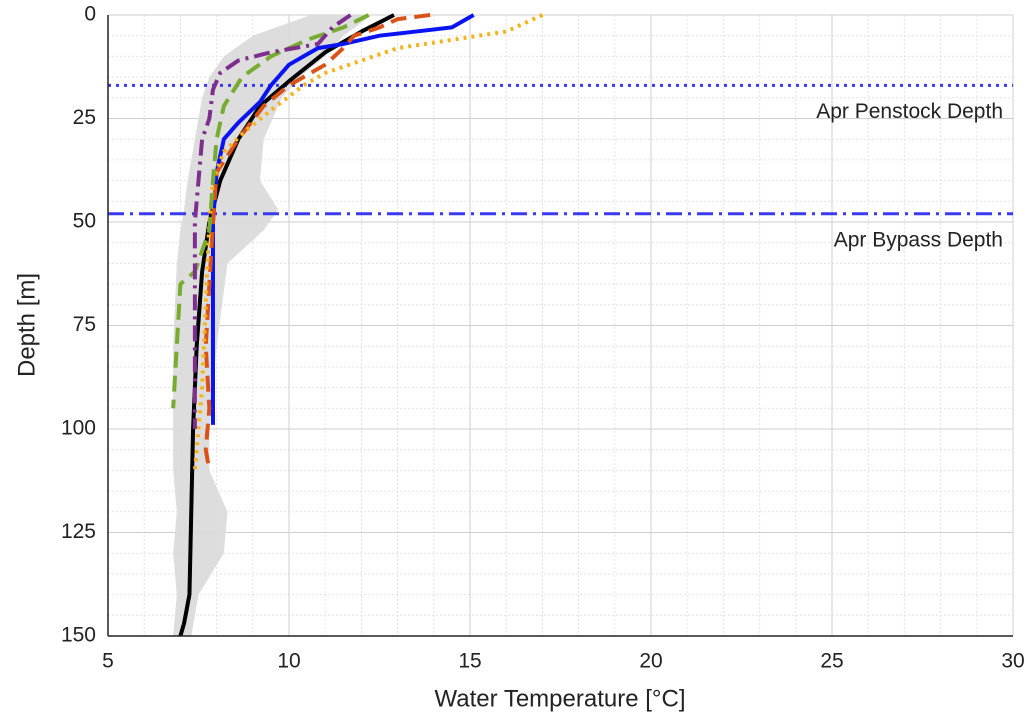 This screenshot has height=717, width=1030. I want to click on x-tick-label: 15, so click(469, 661).